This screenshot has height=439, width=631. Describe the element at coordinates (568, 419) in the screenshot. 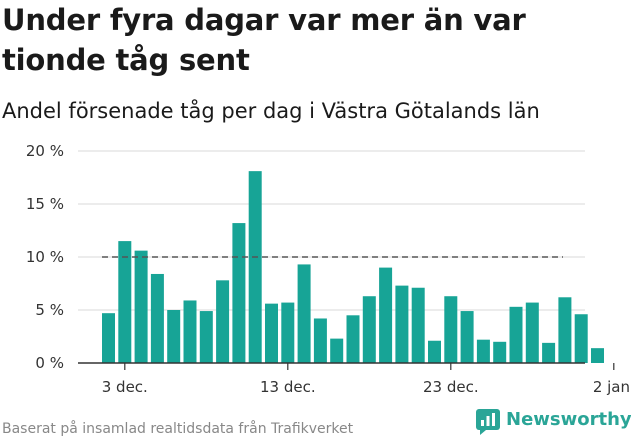

I see `brand-name: Newsworthy` at that location.